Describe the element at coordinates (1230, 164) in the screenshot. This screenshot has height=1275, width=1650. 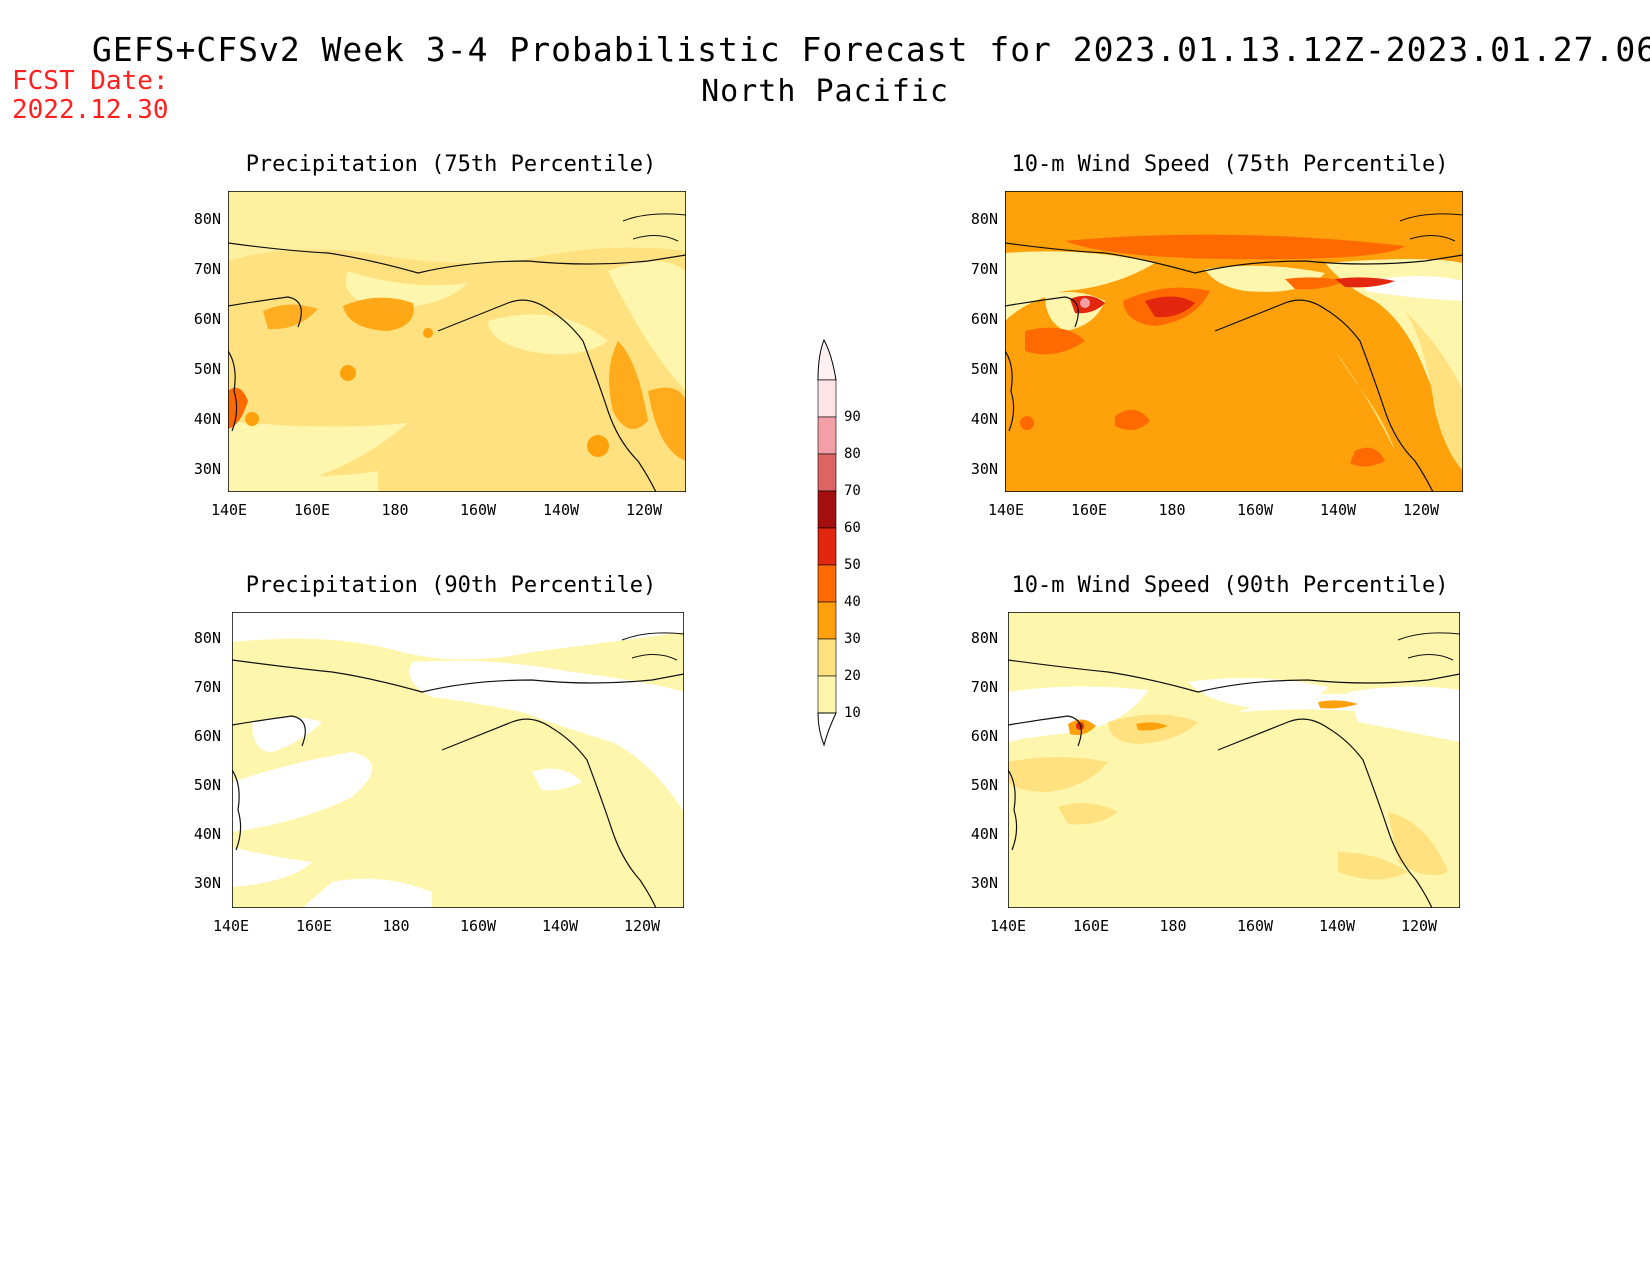
I see `panel-title-wind-75: 10-m Wind Speed (75th Percentile)` at that location.